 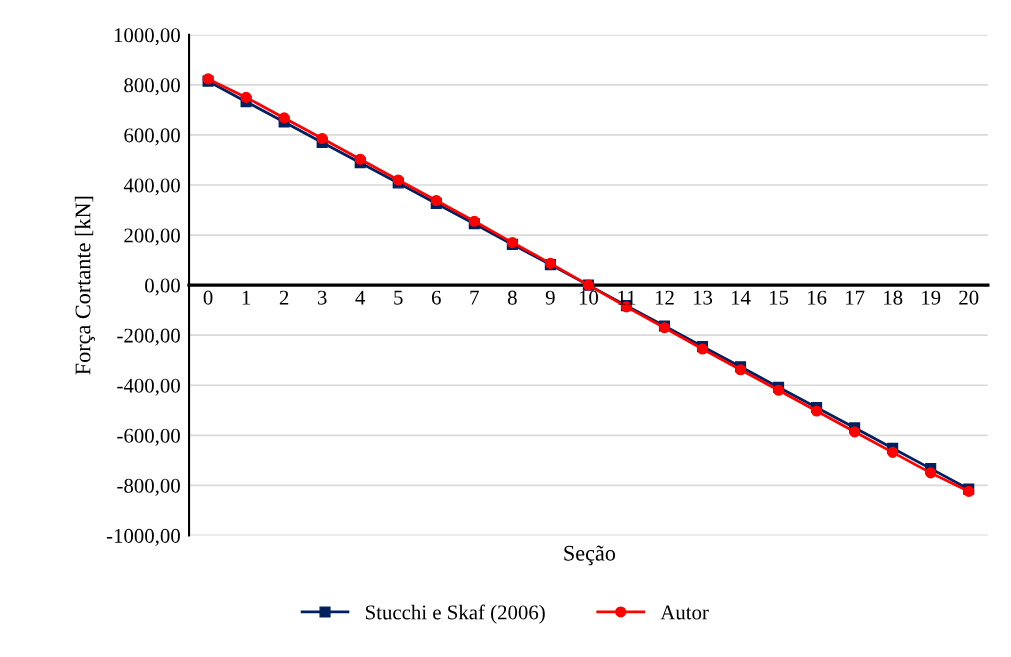 I want to click on y-tick-label: -400,00, so click(x=148, y=387).